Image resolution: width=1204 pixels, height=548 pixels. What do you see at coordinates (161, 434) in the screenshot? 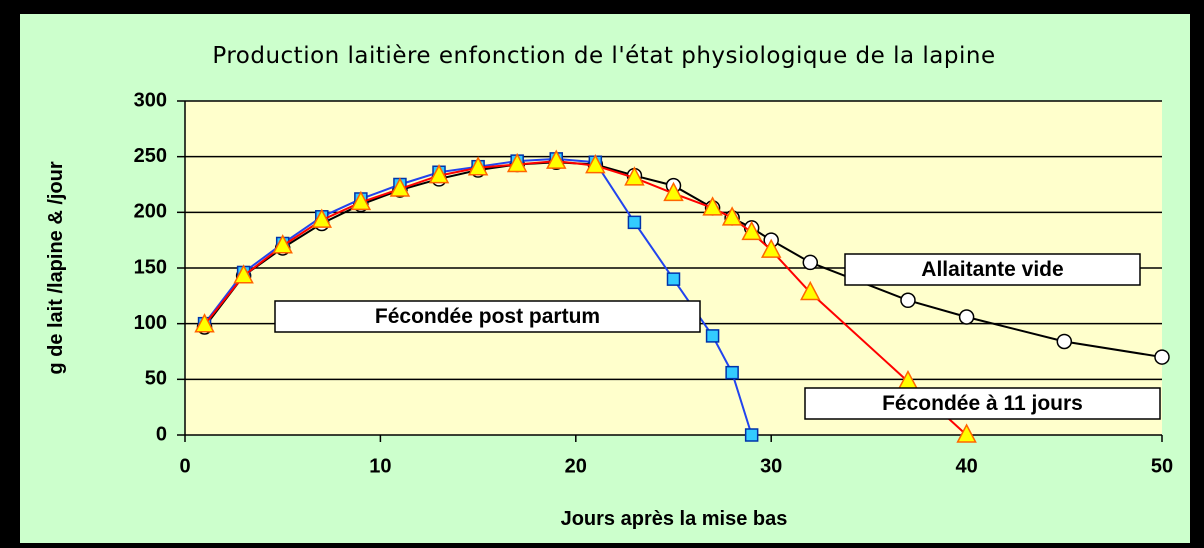
I see `y-tick-label: 0` at bounding box center [161, 434].